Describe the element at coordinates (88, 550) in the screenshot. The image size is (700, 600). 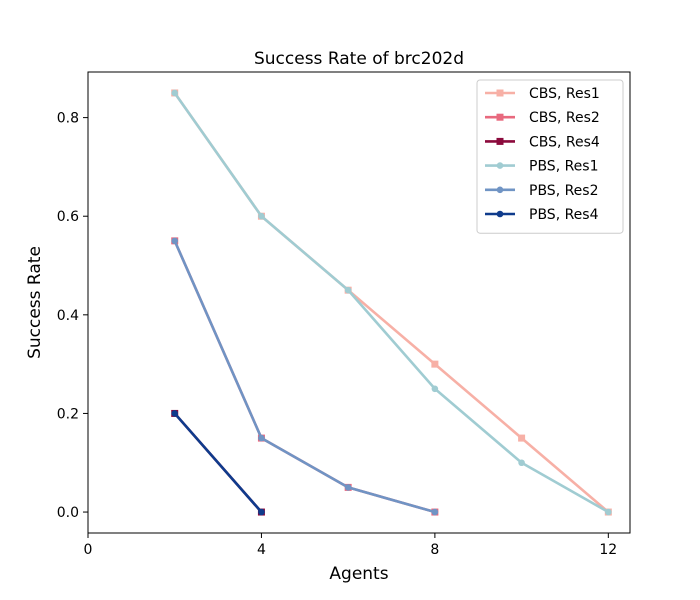
I see `x-tick-label: 0` at that location.